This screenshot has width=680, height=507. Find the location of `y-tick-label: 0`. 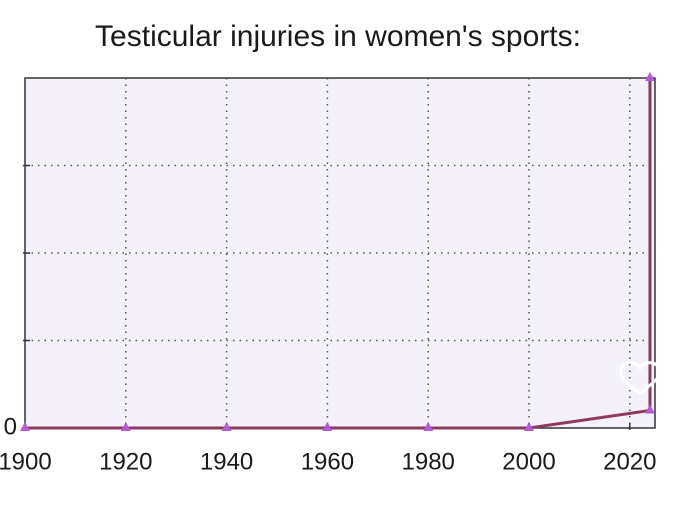

y-tick-label: 0 is located at coordinates (10, 426).